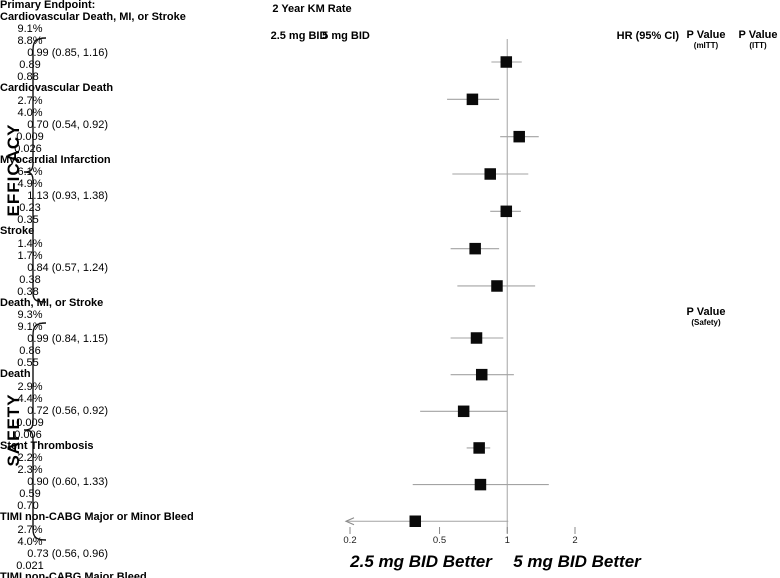  What do you see at coordinates (55, 159) in the screenshot?
I see `row-label: Myocardial Infarction` at bounding box center [55, 159].